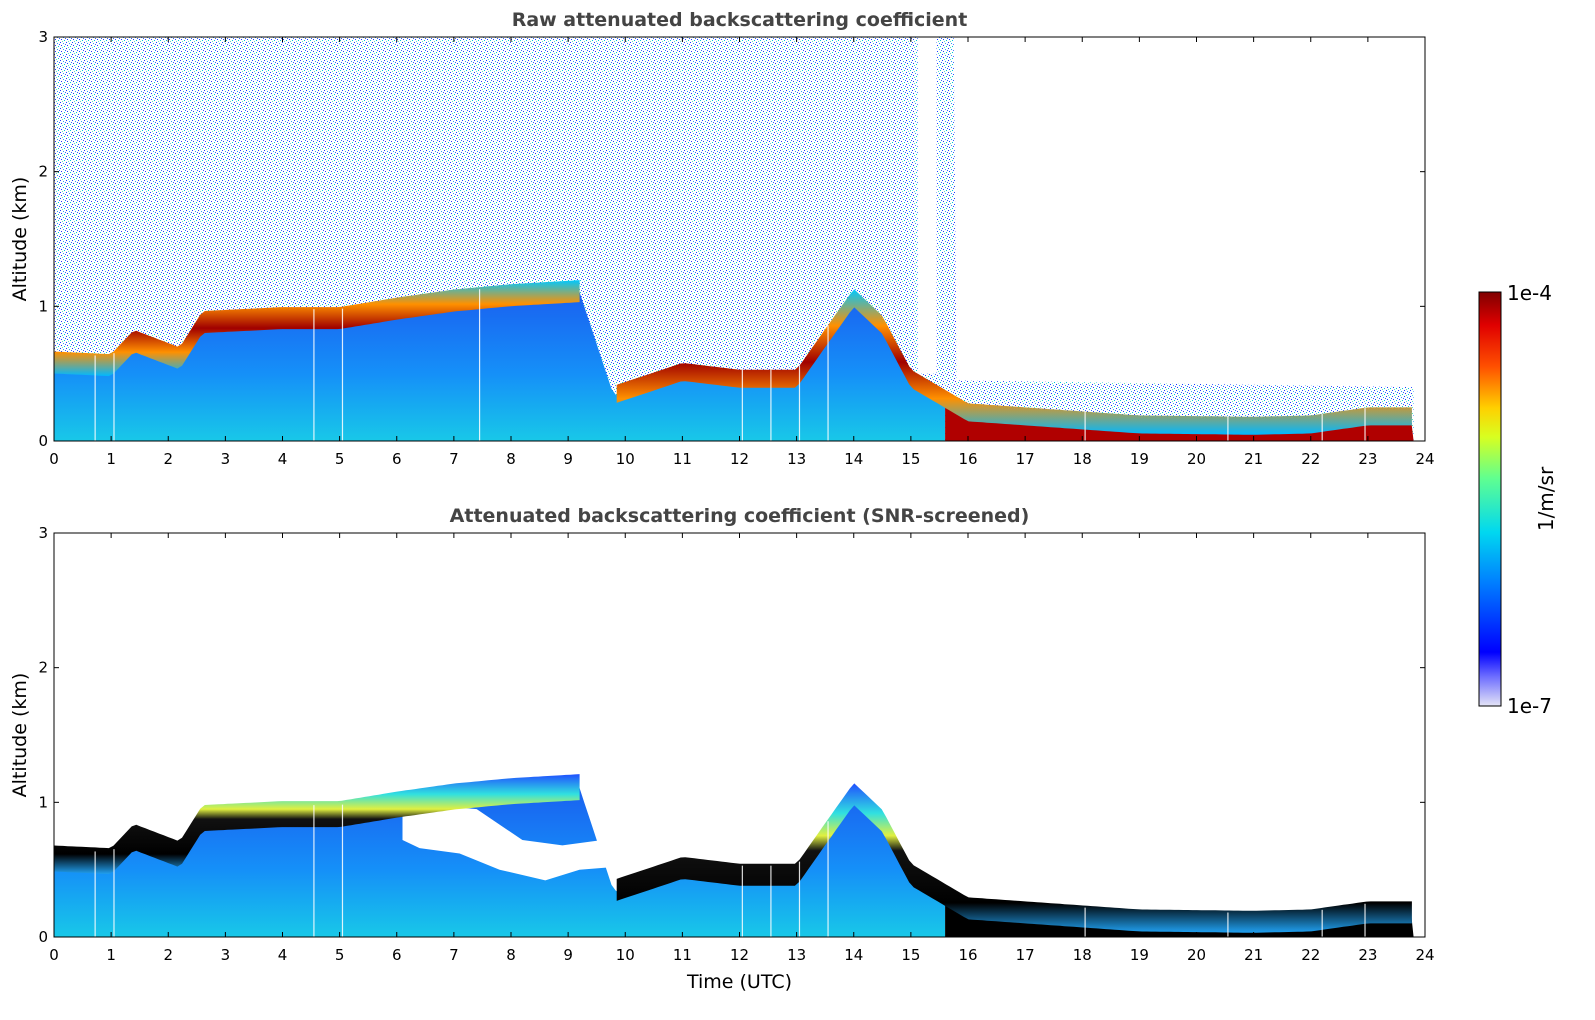 This screenshot has width=1595, height=1020. Describe the element at coordinates (1546, 498) in the screenshot. I see `colorbar-unit-label: 1/m/sr` at that location.